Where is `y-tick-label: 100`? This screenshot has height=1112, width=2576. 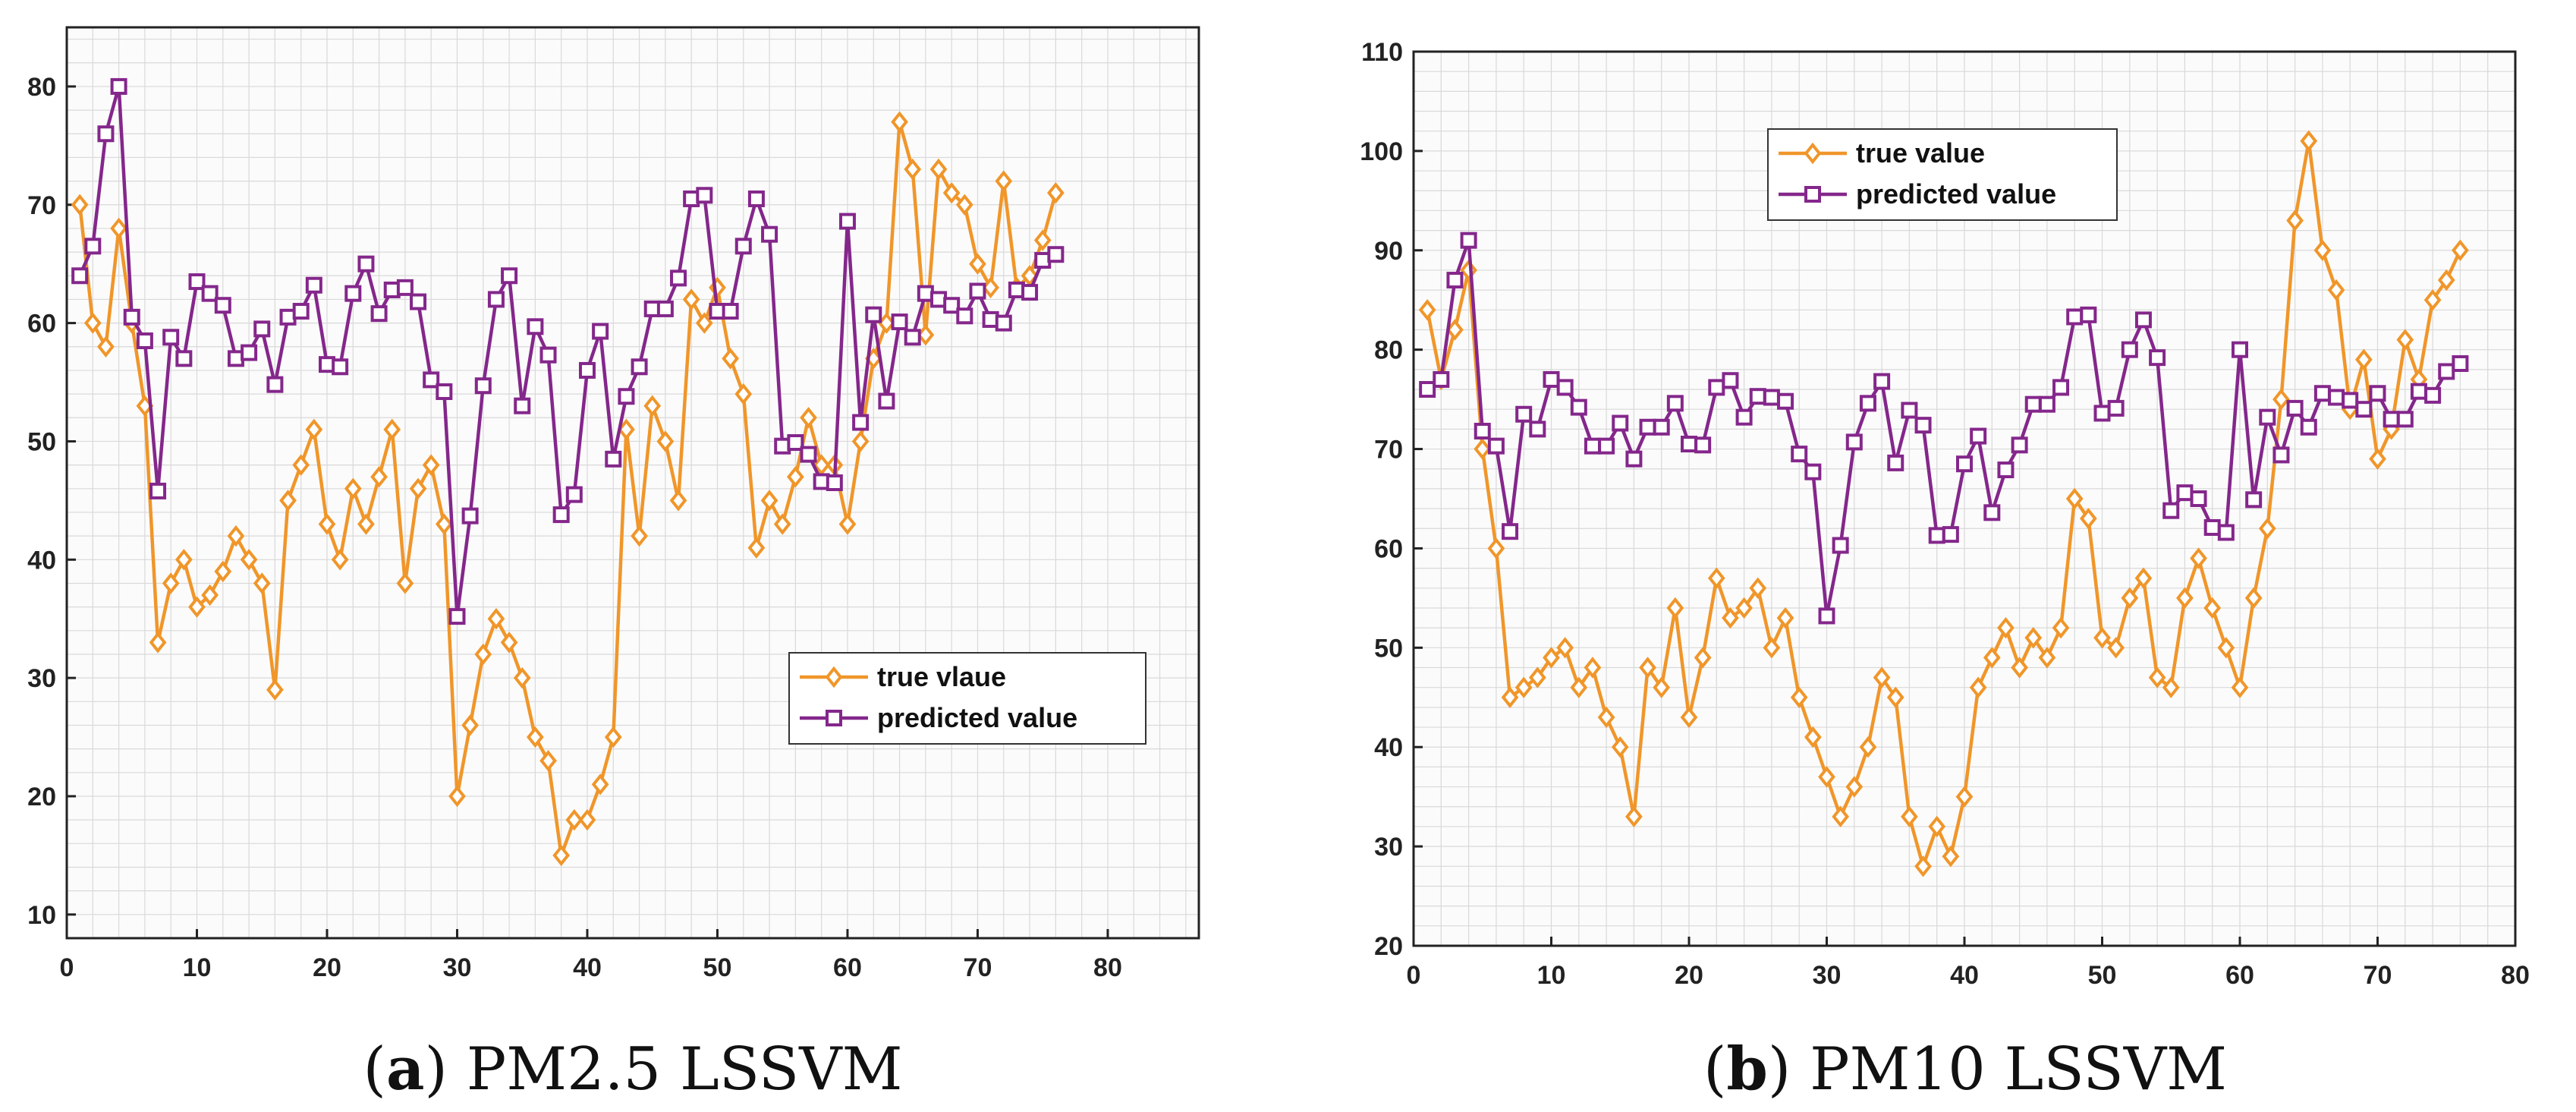 y-tick-label: 100 is located at coordinates (1381, 151).